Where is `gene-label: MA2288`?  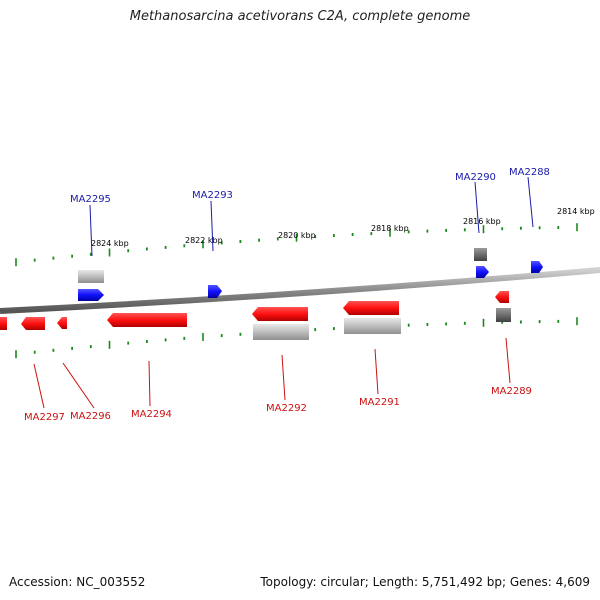
gene-label: MA2288 is located at coordinates (529, 172).